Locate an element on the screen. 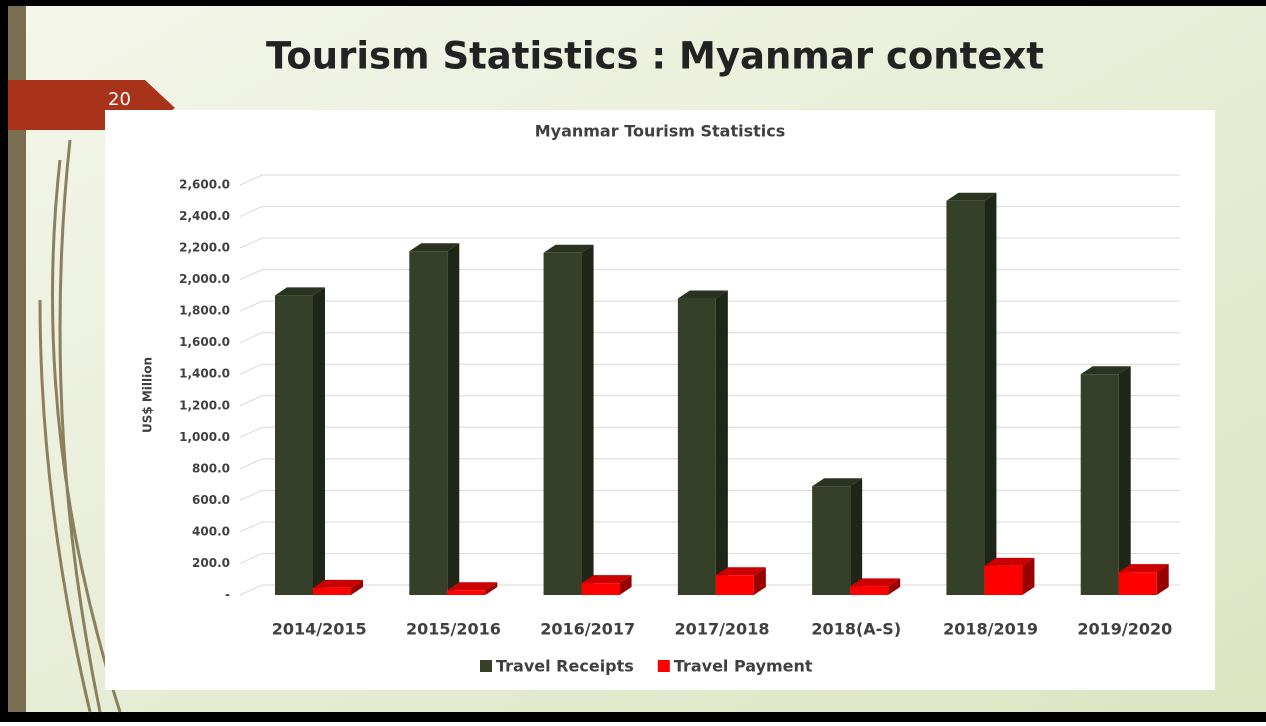  x-tick-label: 2018/2019 is located at coordinates (990, 629).